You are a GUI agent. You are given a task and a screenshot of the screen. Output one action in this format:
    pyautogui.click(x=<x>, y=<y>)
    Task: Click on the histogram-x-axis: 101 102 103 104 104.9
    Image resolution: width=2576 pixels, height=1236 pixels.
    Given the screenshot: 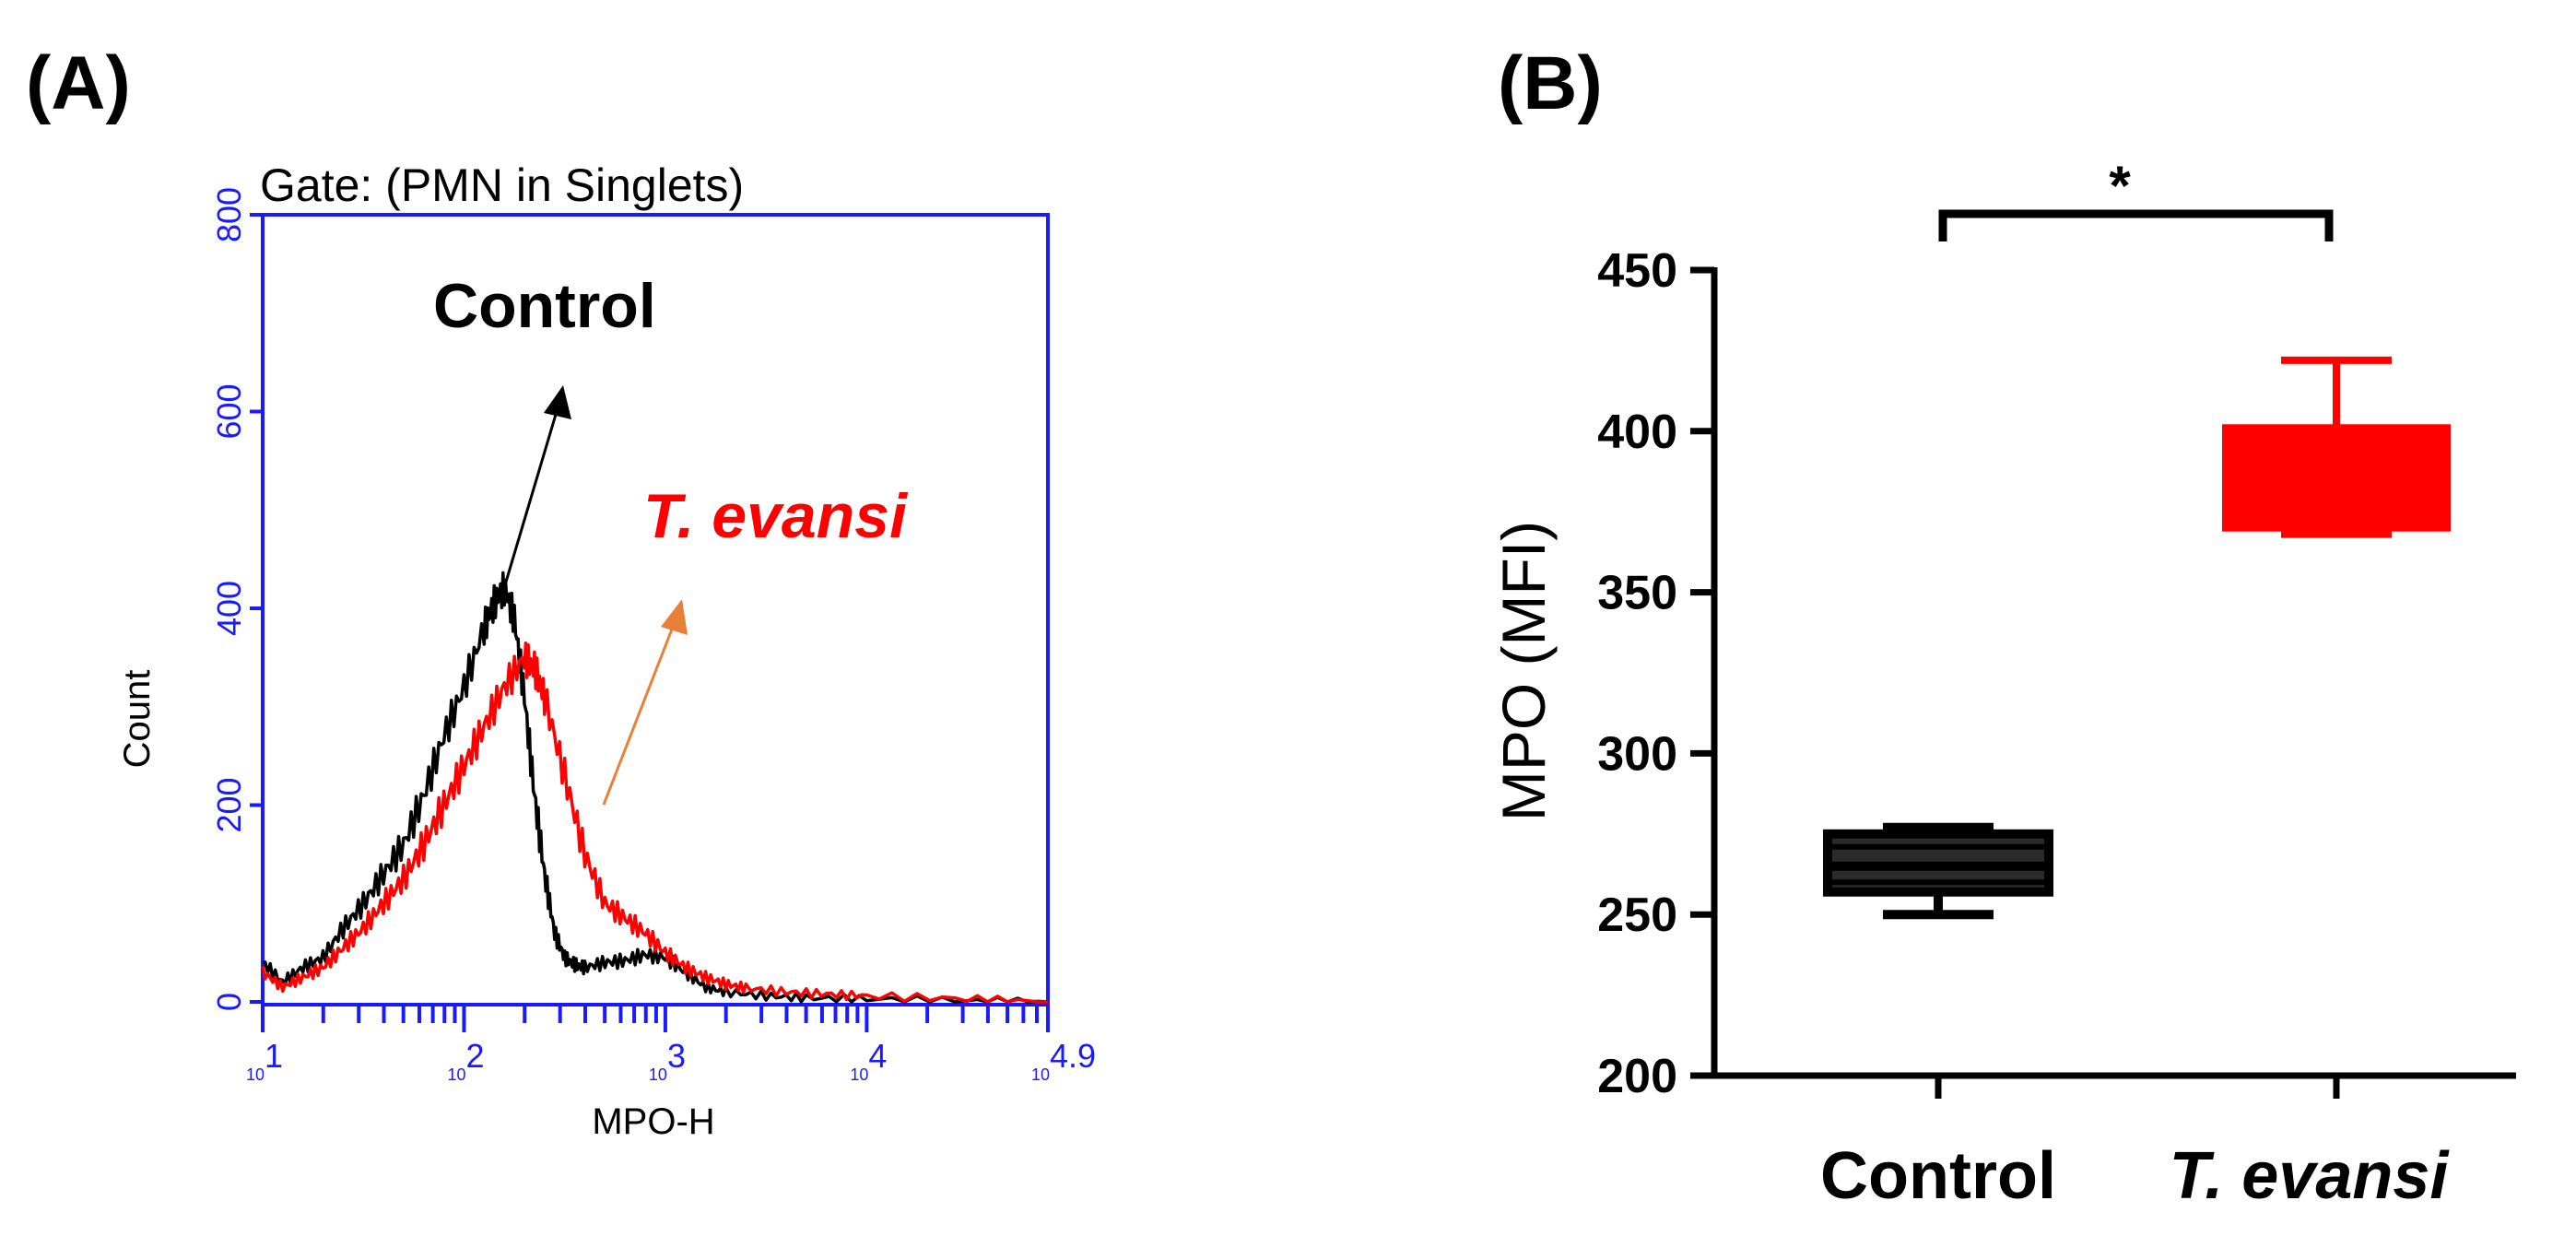 What is the action you would take?
    pyautogui.click(x=671, y=1045)
    